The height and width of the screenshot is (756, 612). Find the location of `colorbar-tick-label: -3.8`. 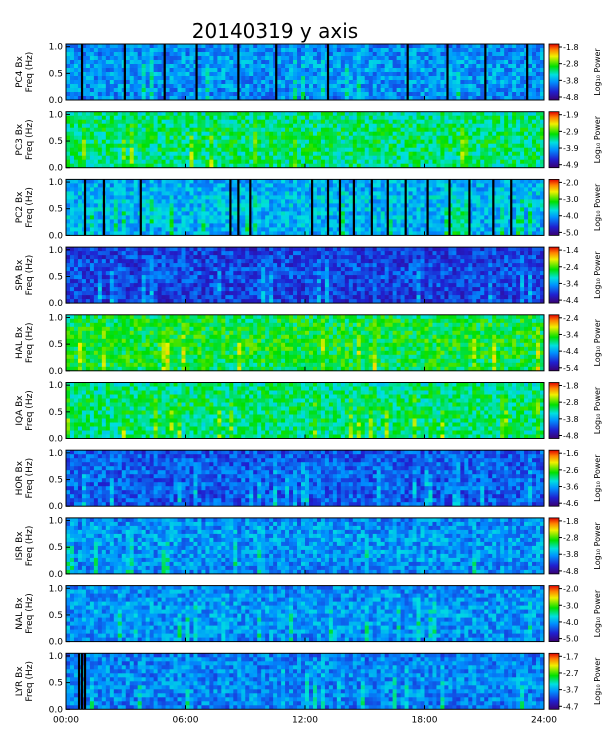

colorbar-tick-label: -3.8 is located at coordinates (571, 419).